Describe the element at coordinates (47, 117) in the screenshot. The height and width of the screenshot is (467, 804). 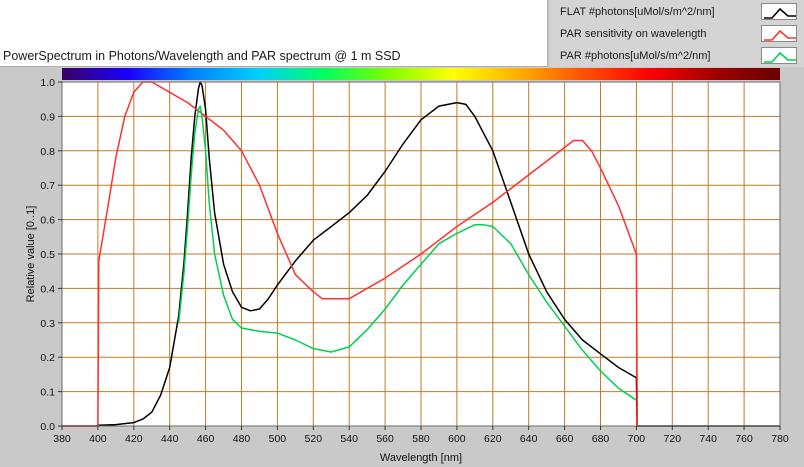
I see `y-tick-label: 0.9` at that location.